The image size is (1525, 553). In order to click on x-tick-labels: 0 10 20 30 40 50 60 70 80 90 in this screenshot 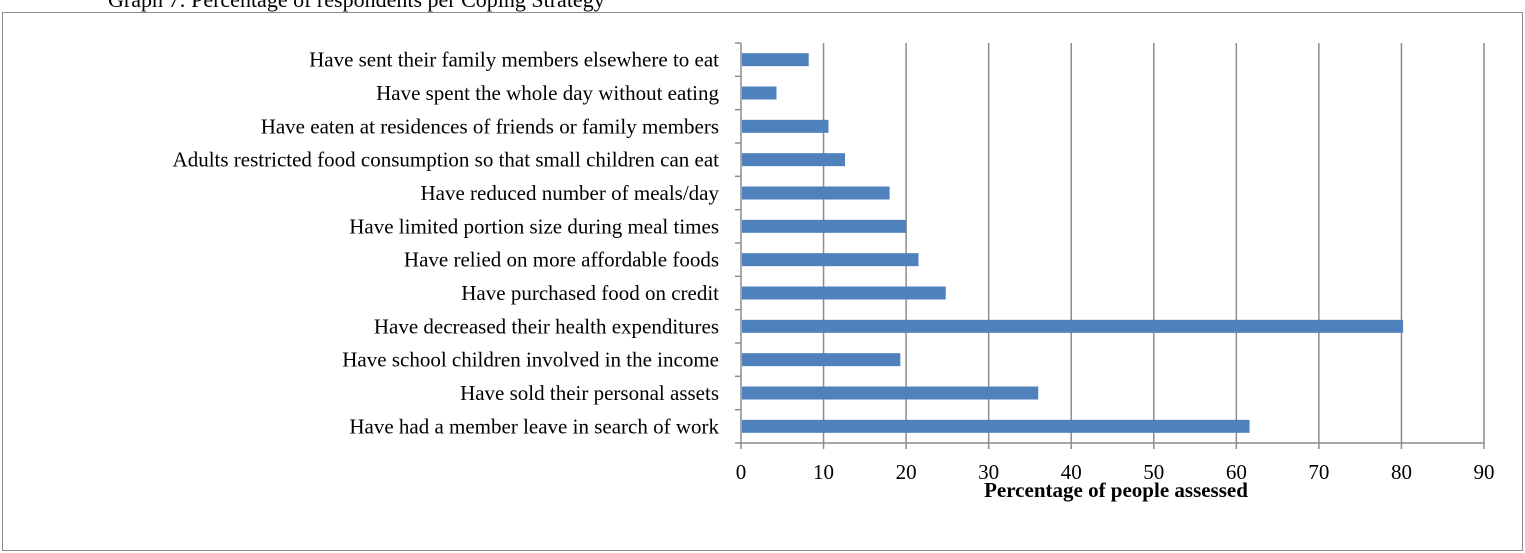, I will do `click(1115, 472)`.